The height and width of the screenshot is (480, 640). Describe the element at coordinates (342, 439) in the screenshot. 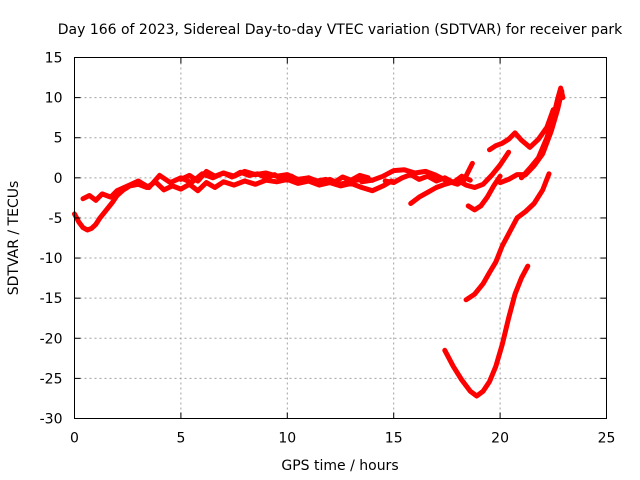

I see `x-tick-labels: 0 5 10 15 20 25` at that location.